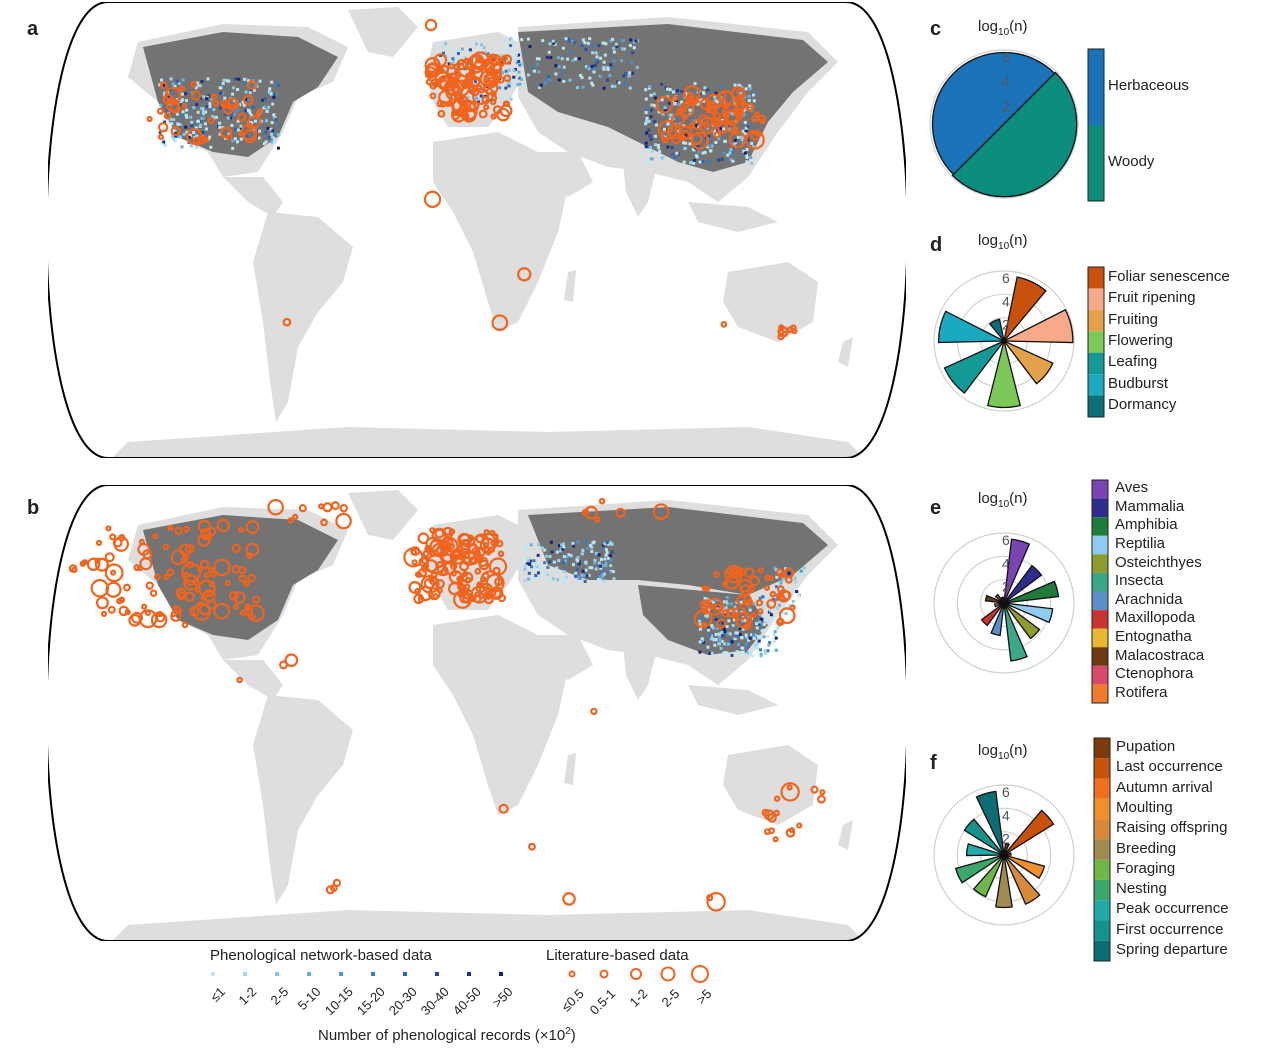 Image resolution: width=1269 pixels, height=1049 pixels. What do you see at coordinates (1004, 246) in the screenshot?
I see `rose-title-sub: 10` at bounding box center [1004, 246].